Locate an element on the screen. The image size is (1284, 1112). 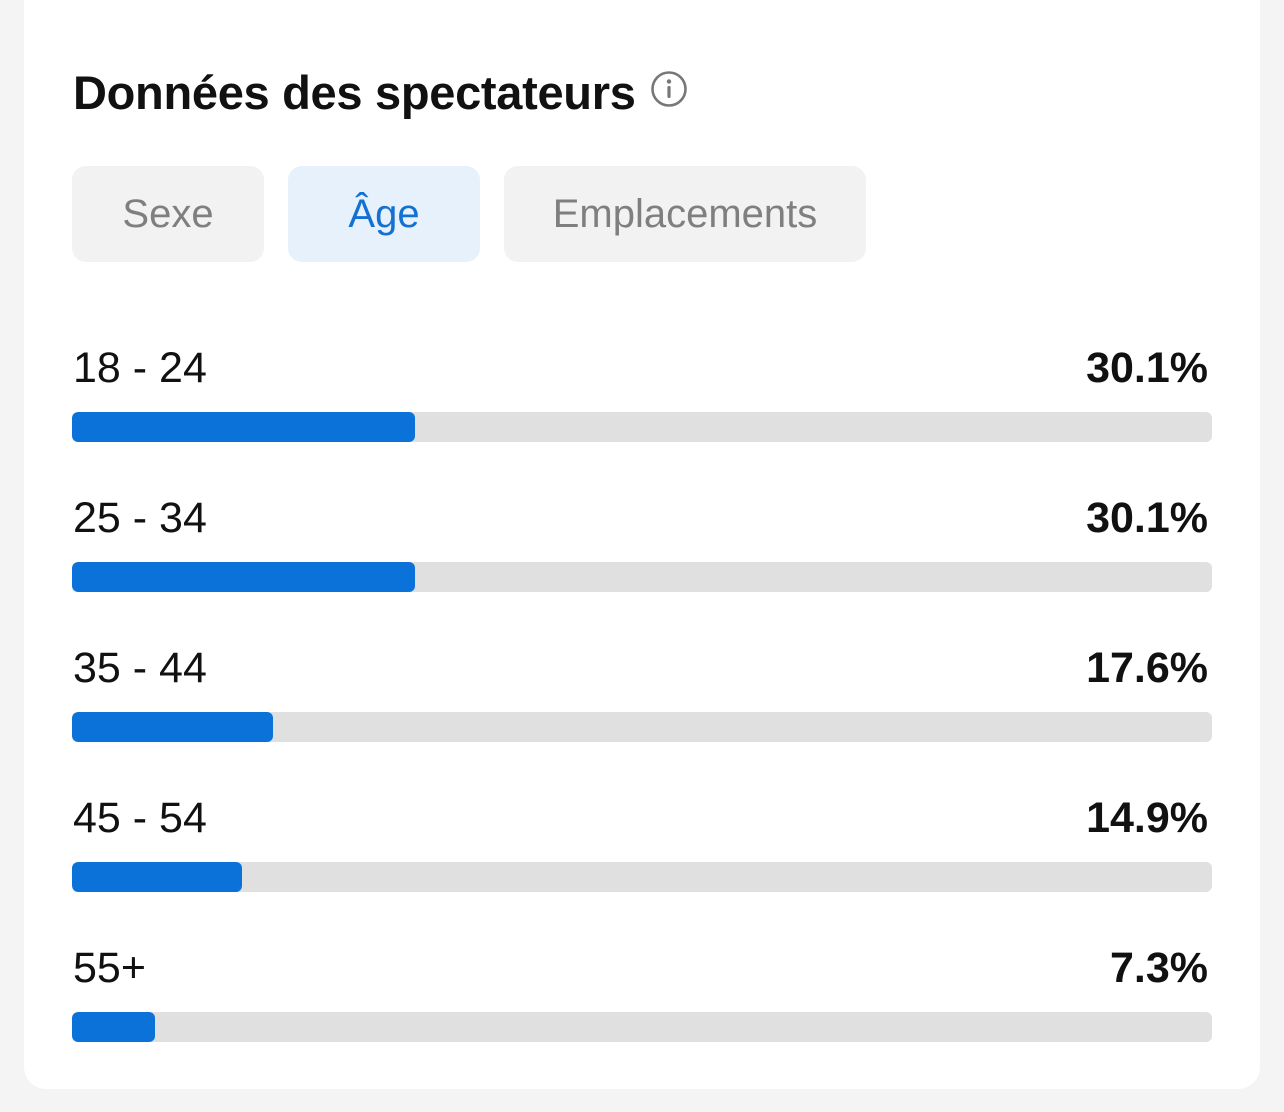
age-percentage: 17.6% is located at coordinates (1147, 668).